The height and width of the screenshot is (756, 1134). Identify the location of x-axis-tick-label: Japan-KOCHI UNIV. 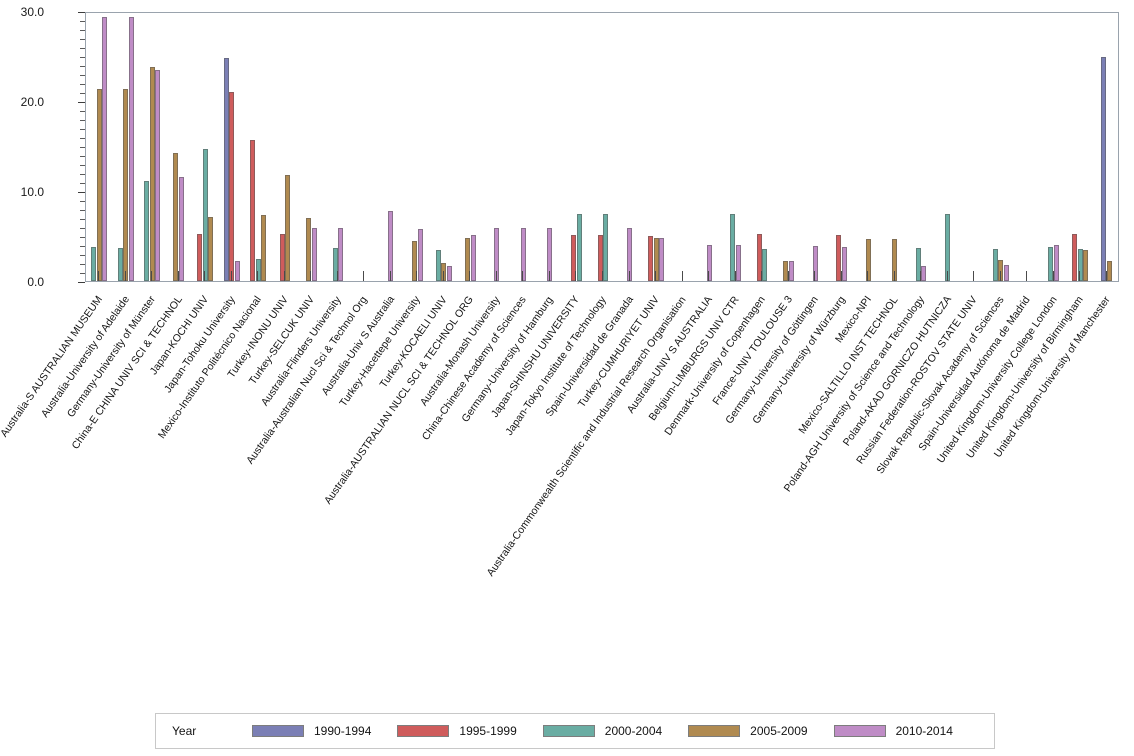
(179, 335).